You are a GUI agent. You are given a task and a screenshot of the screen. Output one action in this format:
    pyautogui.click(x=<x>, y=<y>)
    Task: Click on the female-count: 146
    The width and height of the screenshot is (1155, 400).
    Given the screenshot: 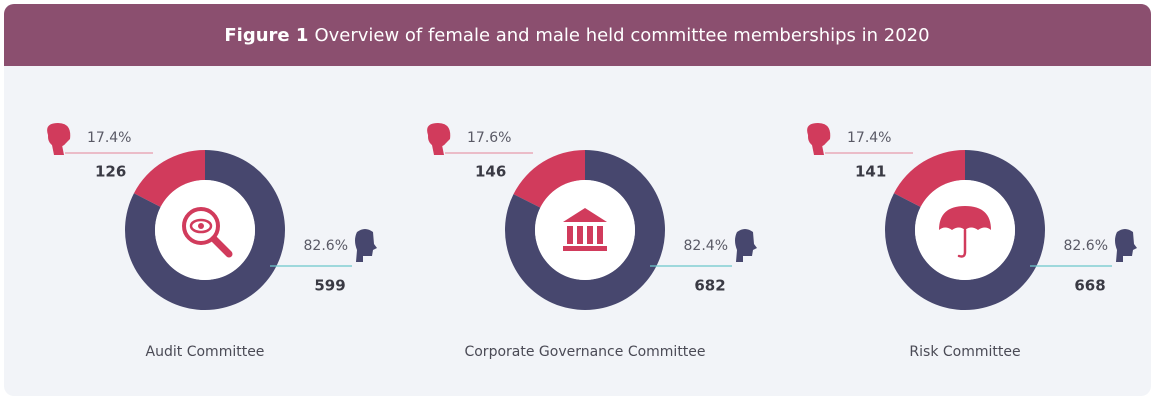 What is the action you would take?
    pyautogui.click(x=490, y=172)
    